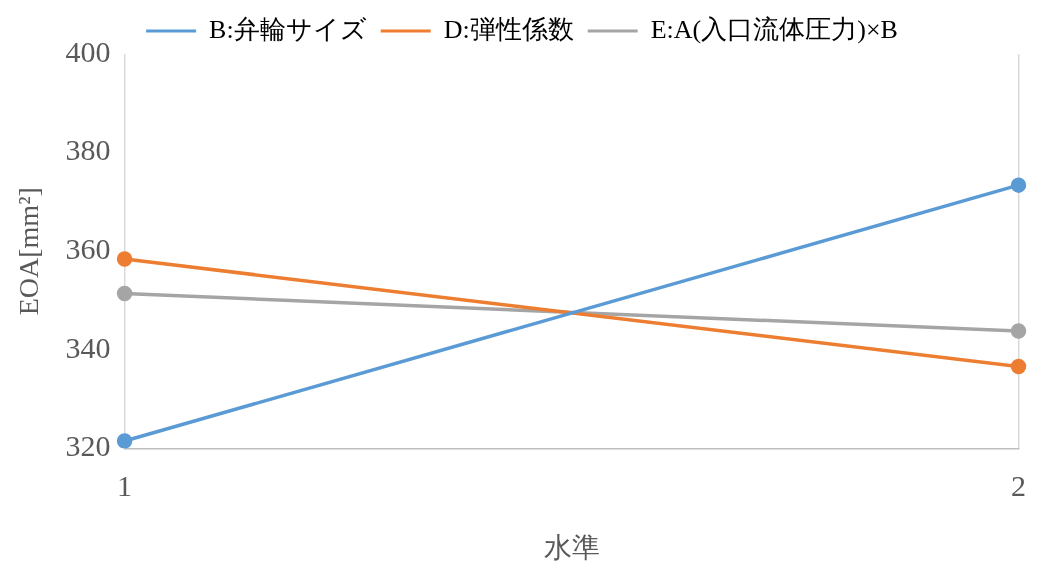 The width and height of the screenshot is (1048, 574). I want to click on x-axis-title: 水準, so click(571, 547).